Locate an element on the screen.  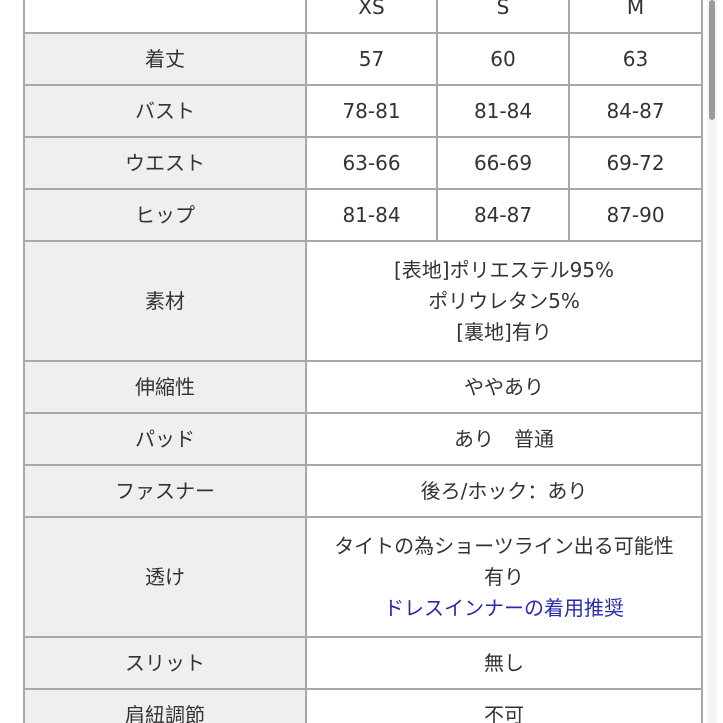
row-pad: パッド あり 普通 is located at coordinates (363, 439).